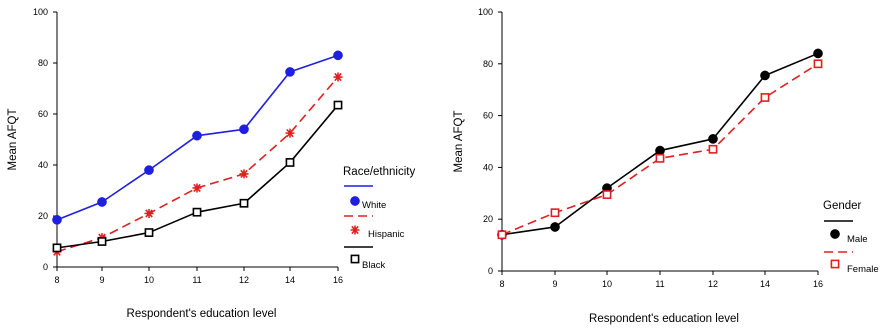 The width and height of the screenshot is (881, 328). Describe the element at coordinates (379, 218) in the screenshot. I see `legend: Race/ethnicity White Hispanic Black` at that location.